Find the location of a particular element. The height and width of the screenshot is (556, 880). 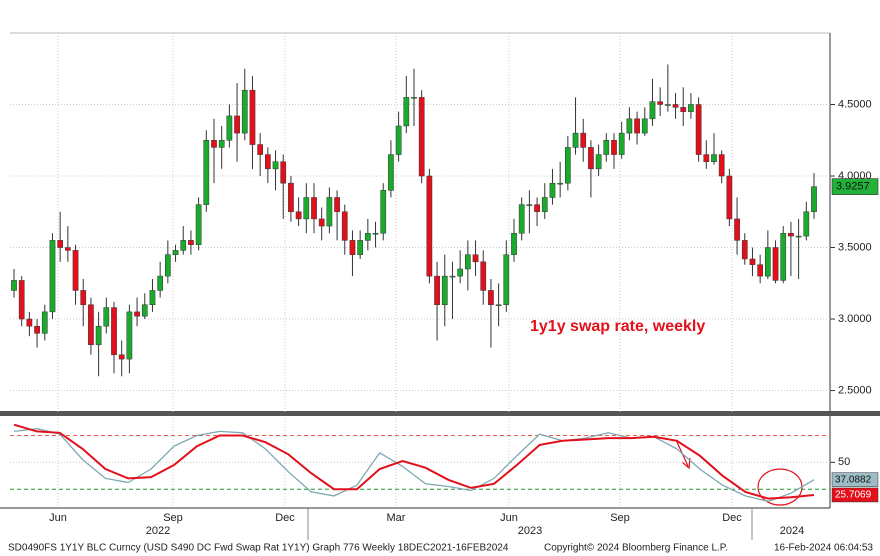

last-value-label: 37.0882 is located at coordinates (853, 479).